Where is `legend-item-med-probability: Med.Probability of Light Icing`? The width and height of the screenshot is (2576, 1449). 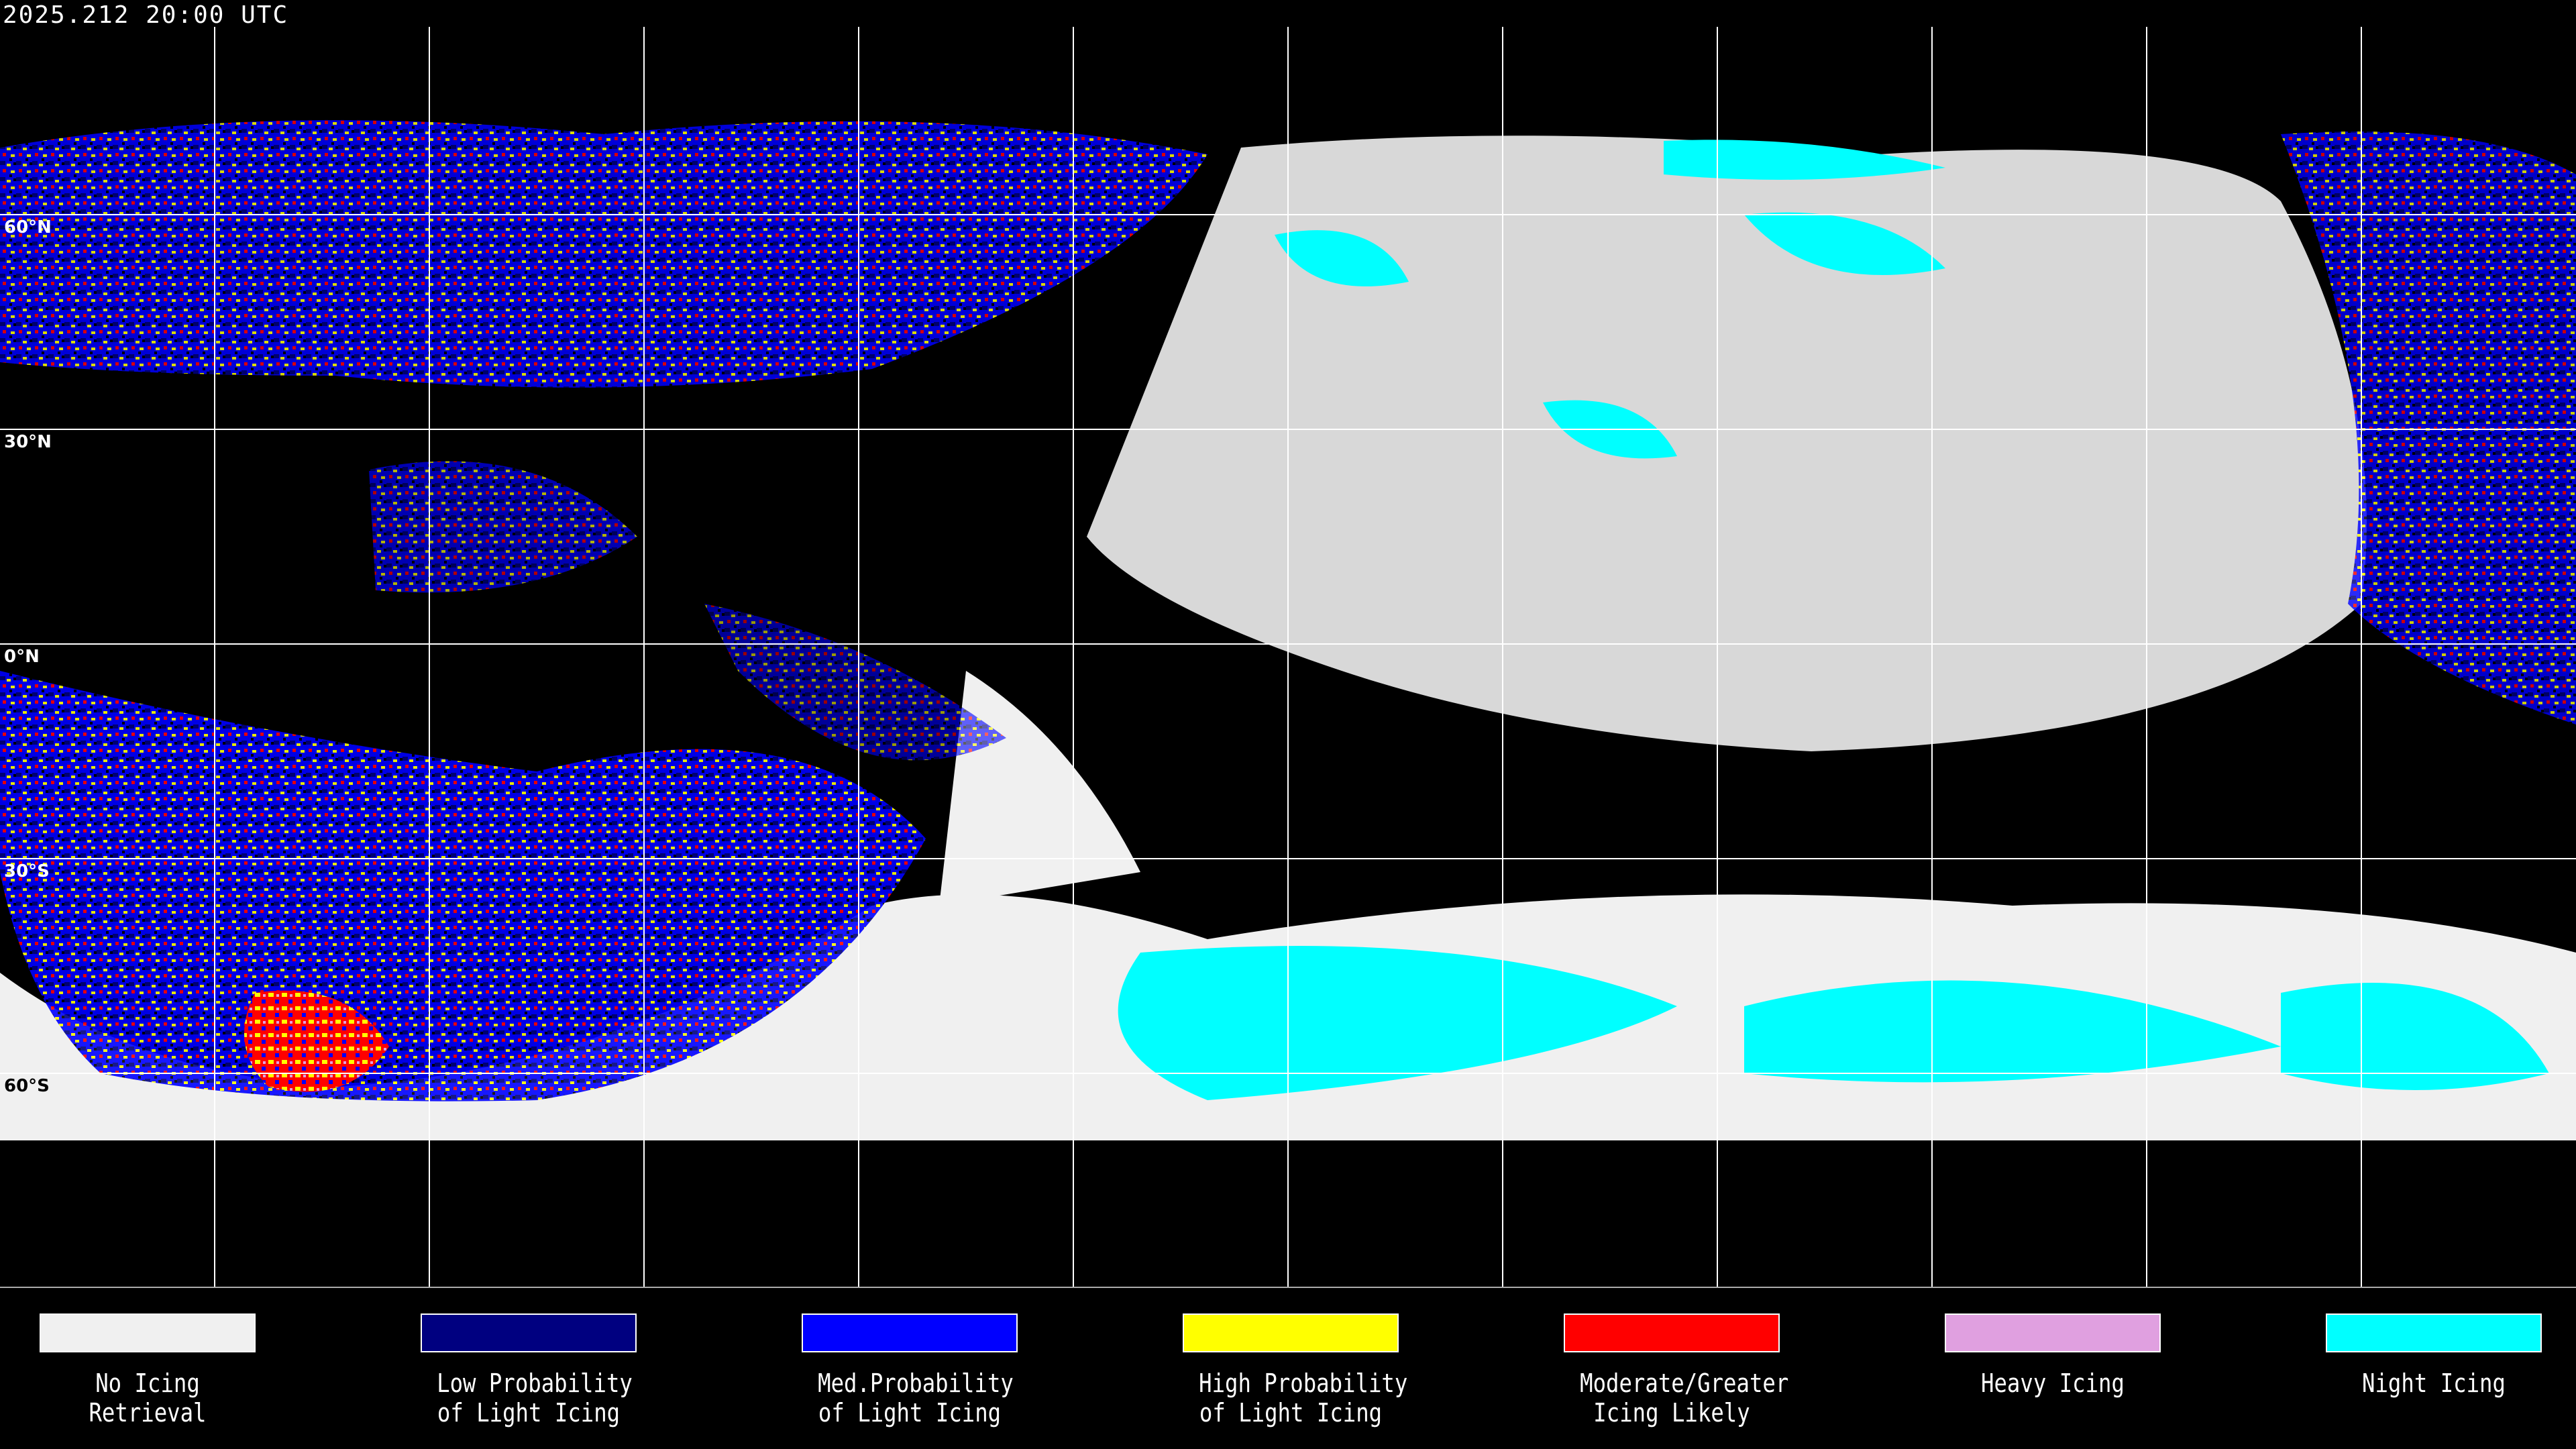
legend-item-med-probability: Med.Probability of Light Icing is located at coordinates (910, 1370).